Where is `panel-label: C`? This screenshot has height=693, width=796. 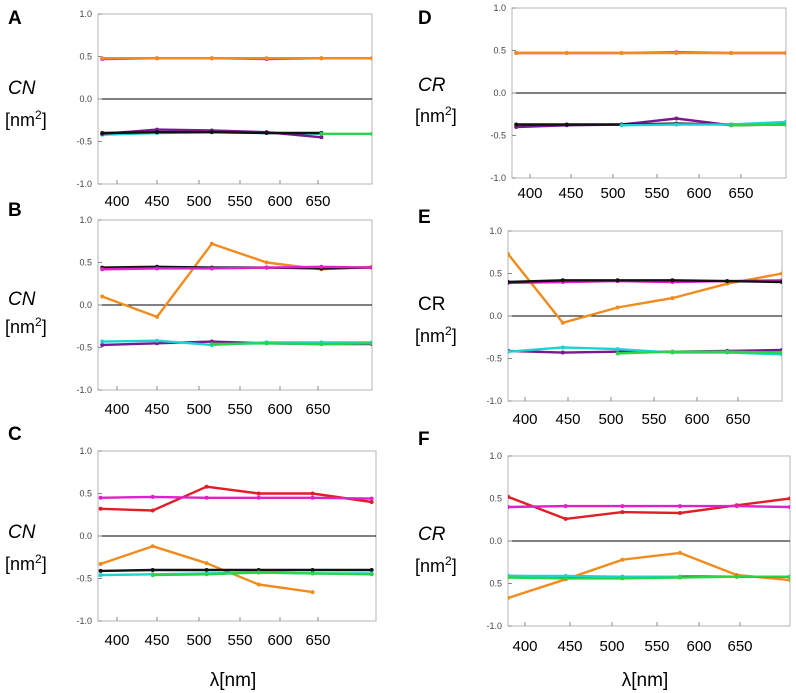 panel-label: C is located at coordinates (15, 434).